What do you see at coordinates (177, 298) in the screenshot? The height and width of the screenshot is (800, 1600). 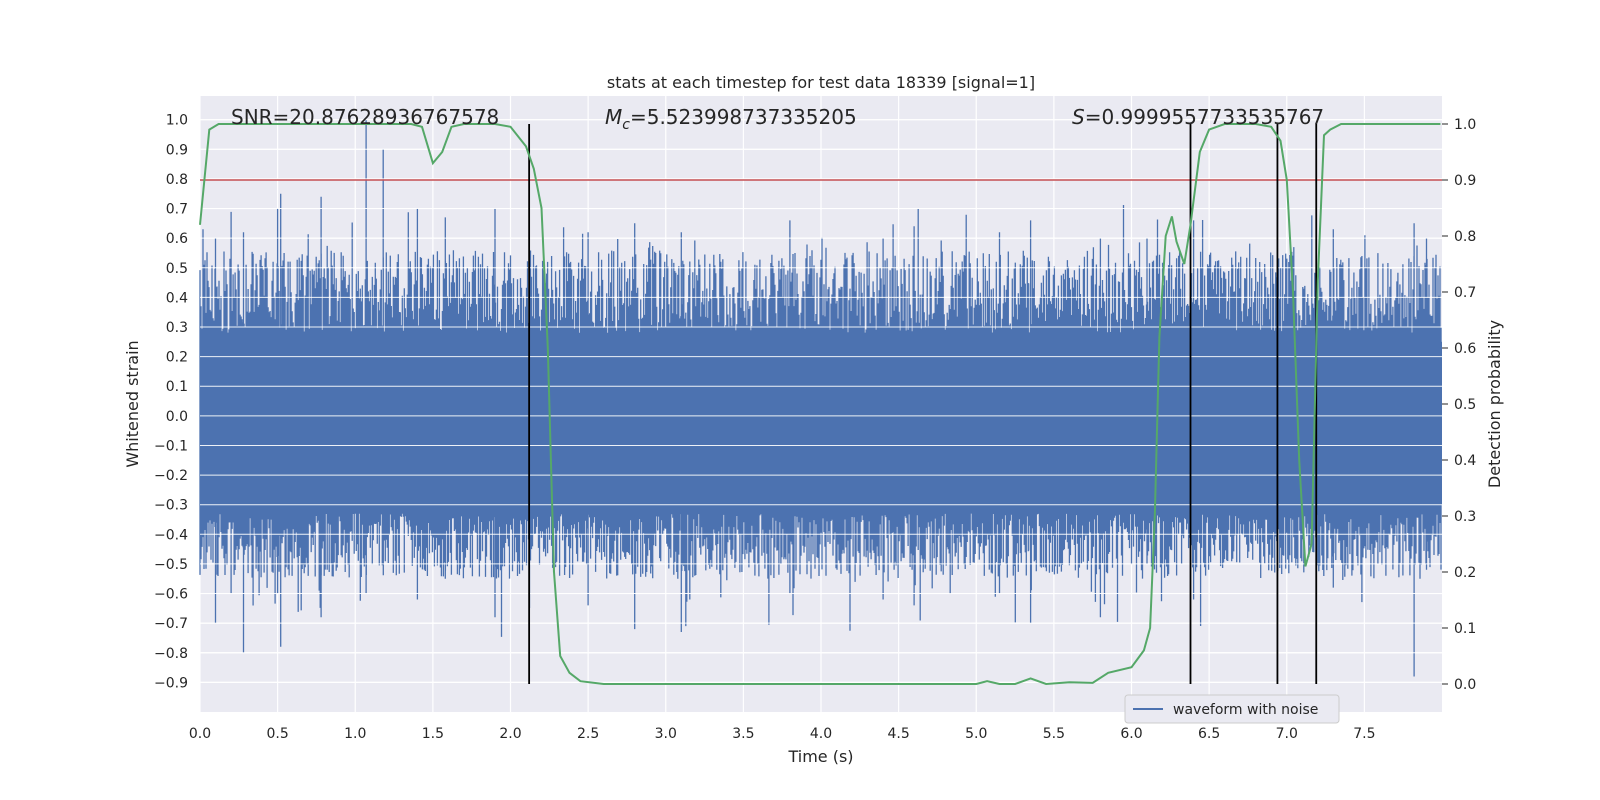 I see `y-tick-label-left: 0.4` at bounding box center [177, 298].